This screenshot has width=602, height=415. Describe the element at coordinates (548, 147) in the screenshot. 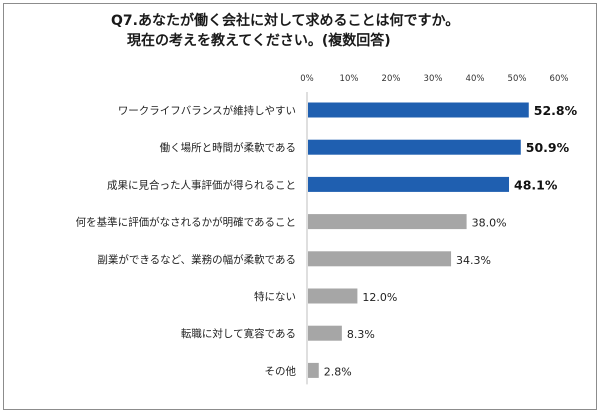

I see `value-label: 50.9%` at that location.